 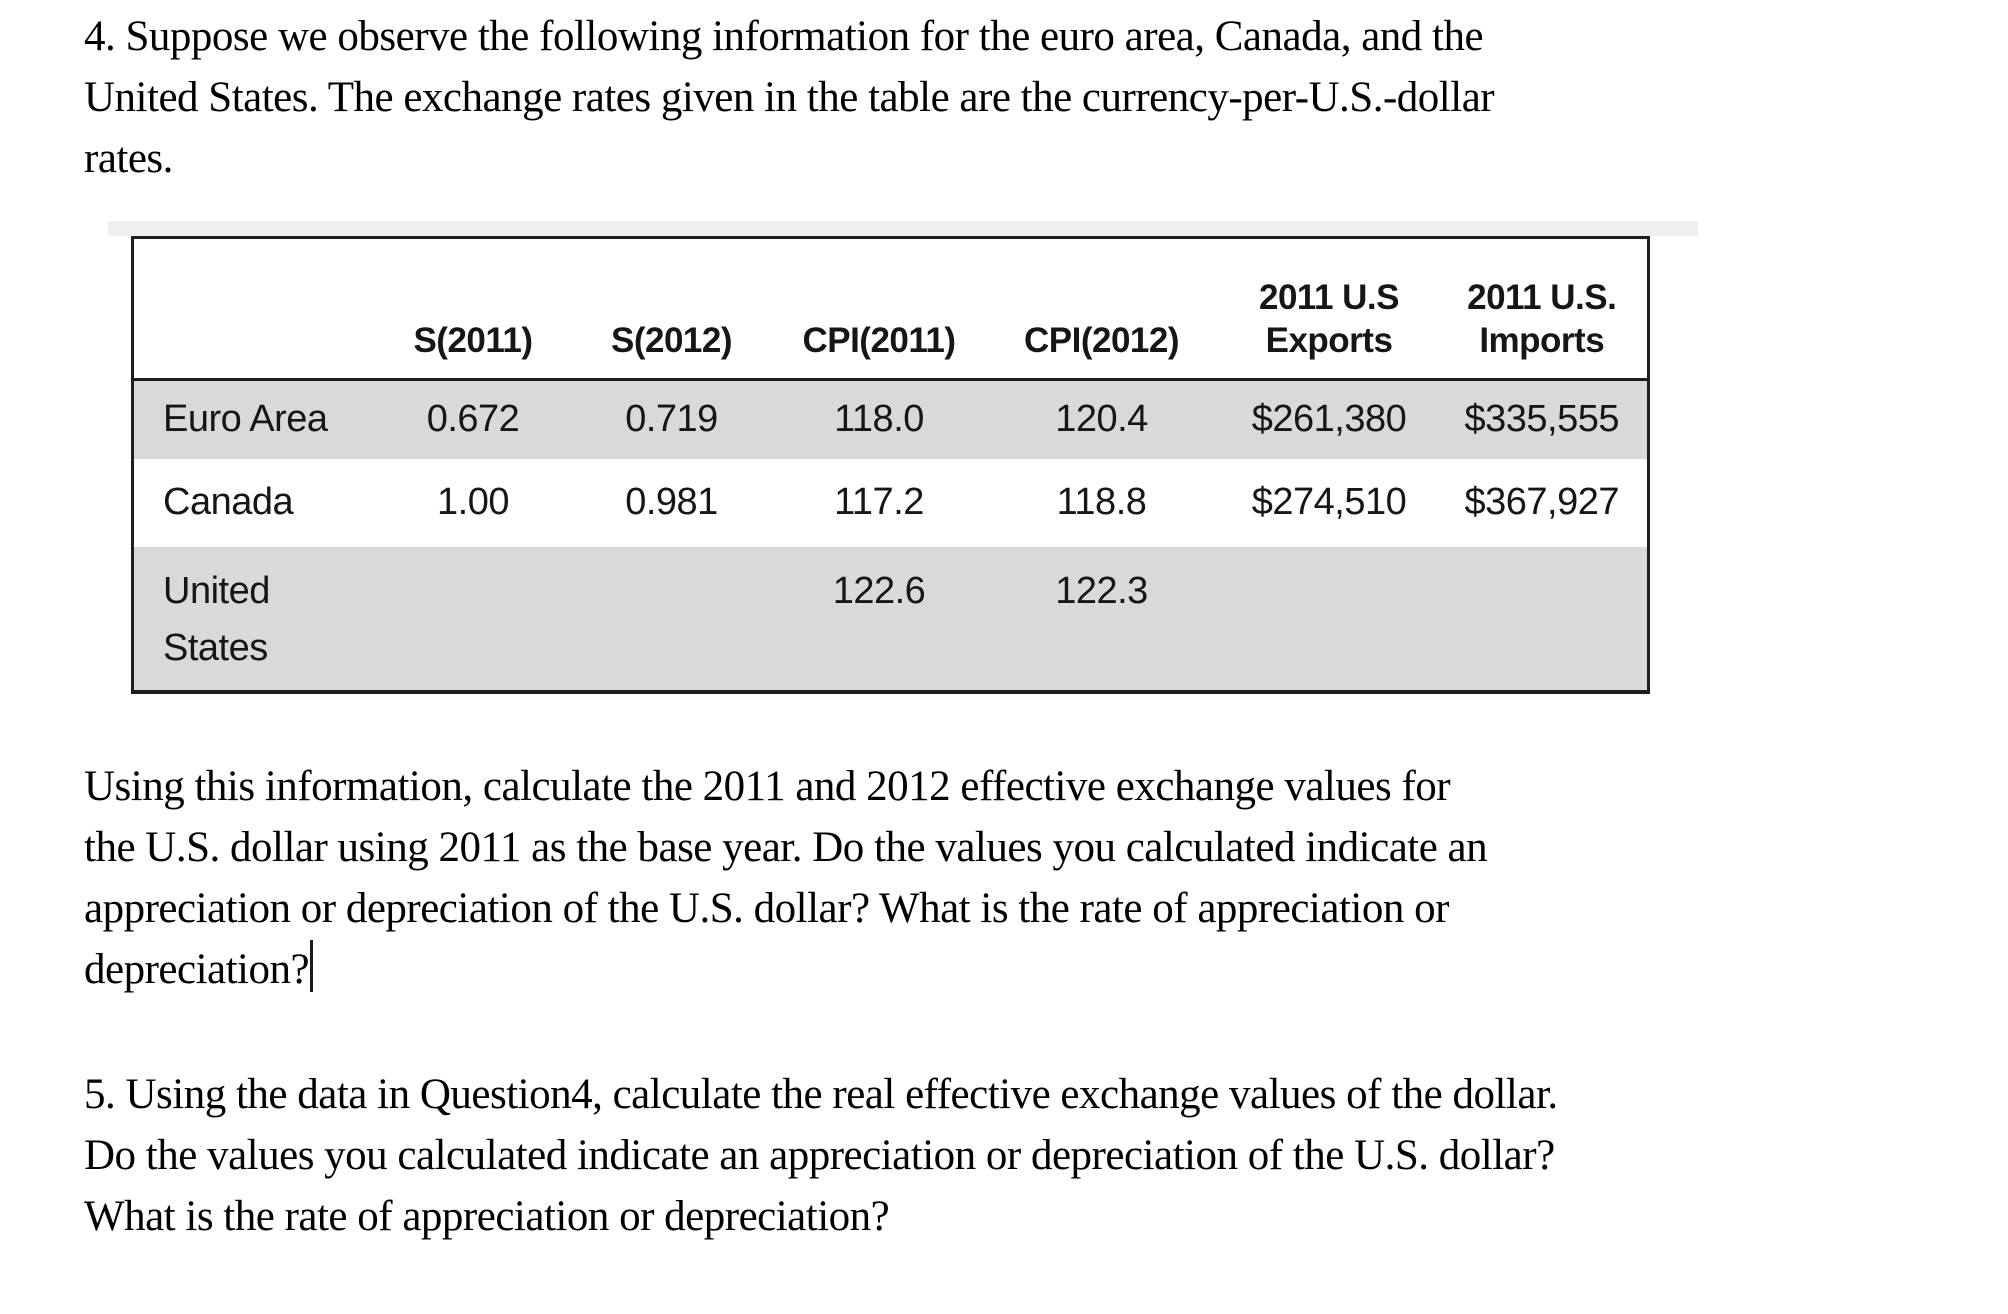 What do you see at coordinates (473, 502) in the screenshot?
I see `cell-s2011: 1.00` at bounding box center [473, 502].